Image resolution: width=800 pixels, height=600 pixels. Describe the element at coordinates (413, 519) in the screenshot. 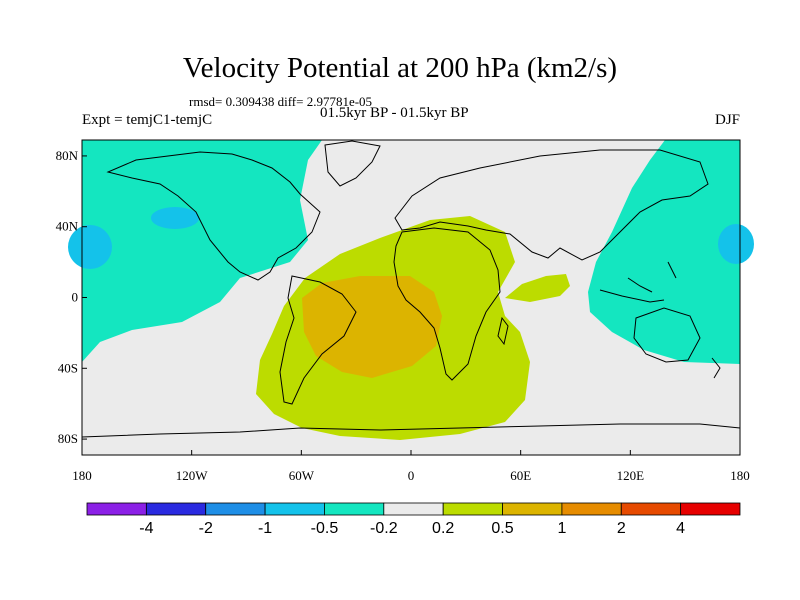

I see `colorbar: -4 -2 -1 -0.5 -0.2 0.2 0.5 1 2 4` at that location.